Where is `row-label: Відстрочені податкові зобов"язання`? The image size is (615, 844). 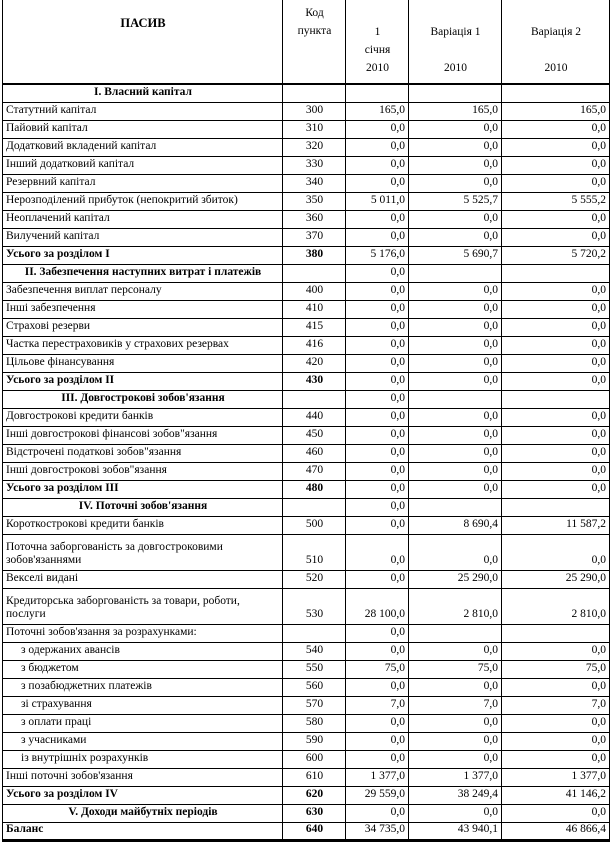
row-label: Відстрочені податкові зобов"язання is located at coordinates (142, 453).